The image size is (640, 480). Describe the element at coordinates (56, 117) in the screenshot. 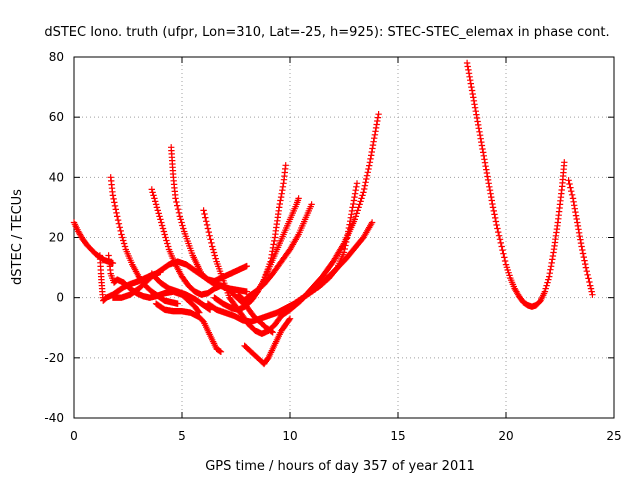

I see `y-tick-label: 60` at that location.